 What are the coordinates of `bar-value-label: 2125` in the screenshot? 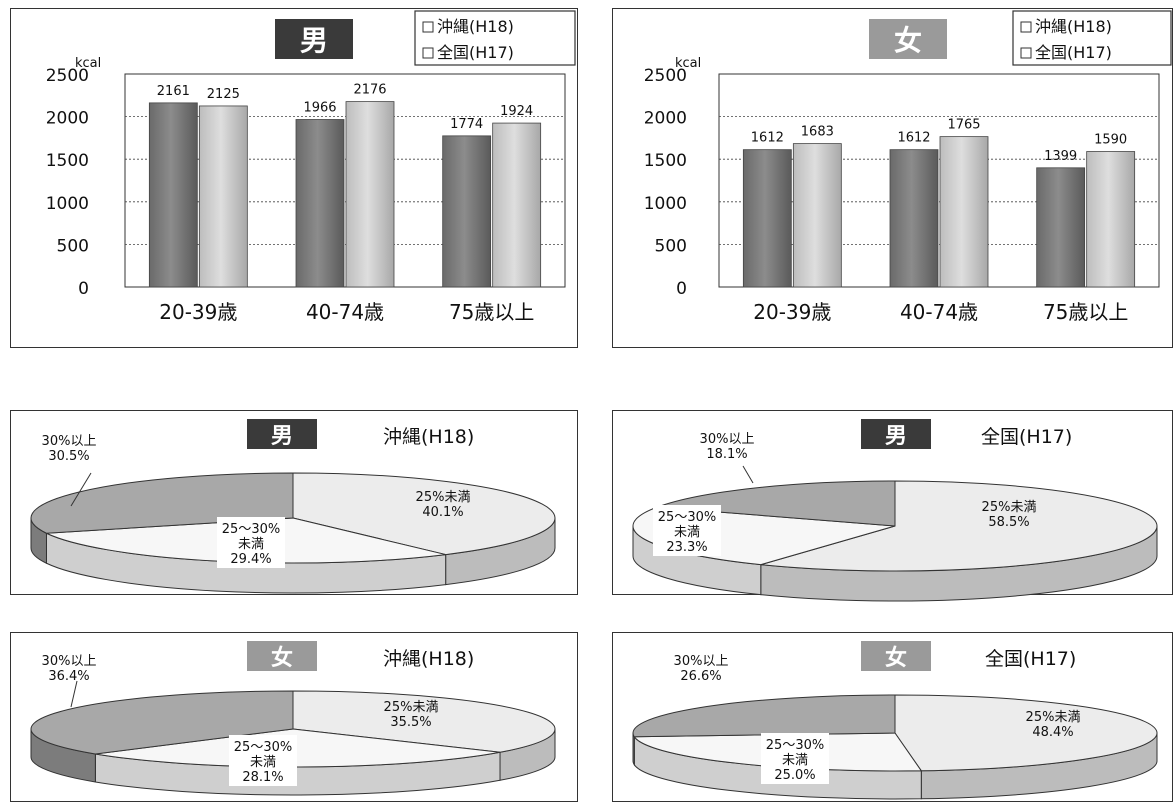 It's located at (223, 94).